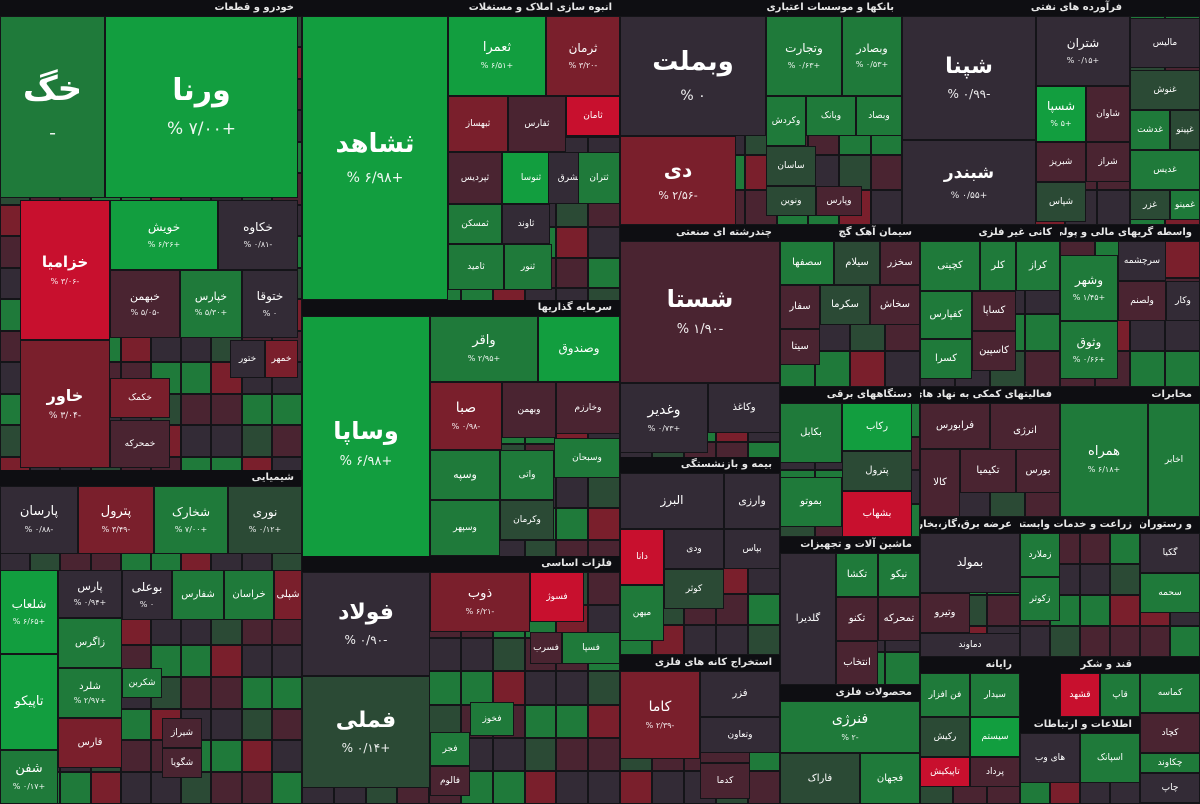 The image size is (1200, 804). Describe the element at coordinates (1120, 695) in the screenshot. I see `stock-tile: قاپ` at that location.